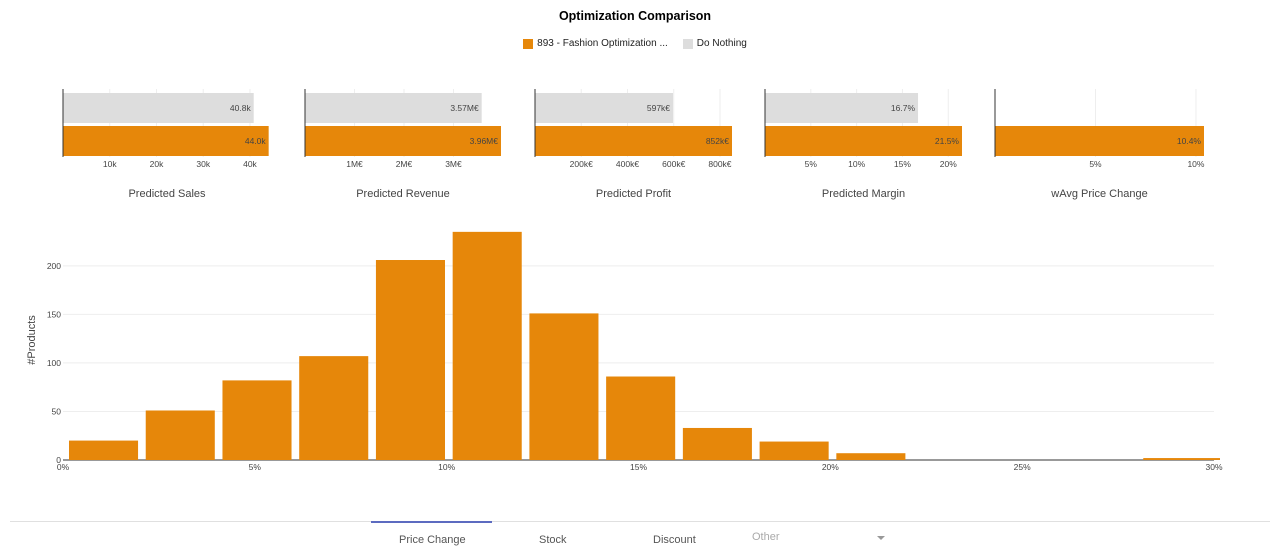 The image size is (1270, 546). Describe the element at coordinates (581, 164) in the screenshot. I see `x-tick-label: 200k€` at that location.